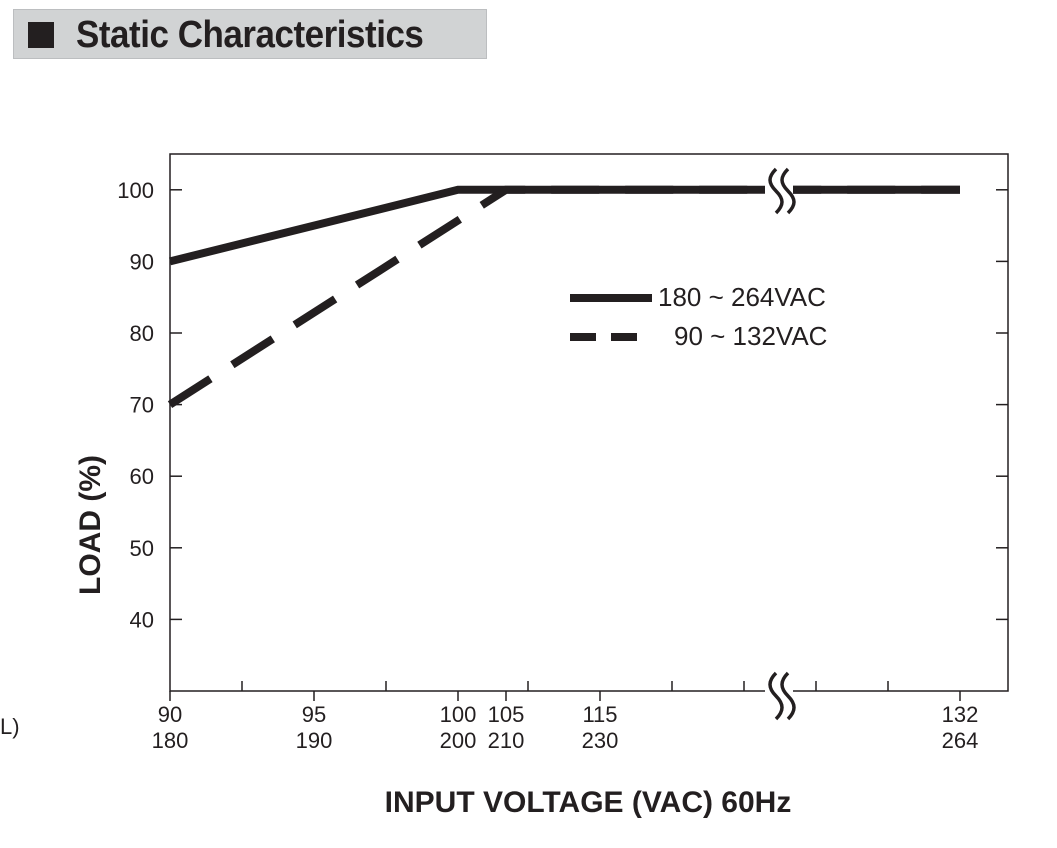 Image resolution: width=1057 pixels, height=848 pixels. What do you see at coordinates (142, 548) in the screenshot?
I see `y-tick-label: 50` at bounding box center [142, 548].